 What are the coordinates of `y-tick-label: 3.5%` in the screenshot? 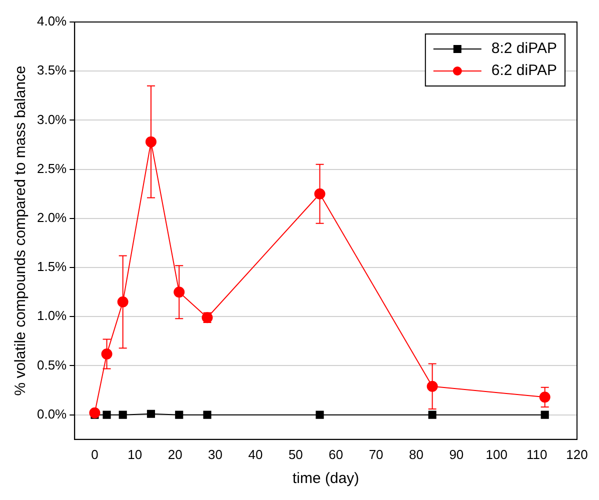 It's located at (52, 70).